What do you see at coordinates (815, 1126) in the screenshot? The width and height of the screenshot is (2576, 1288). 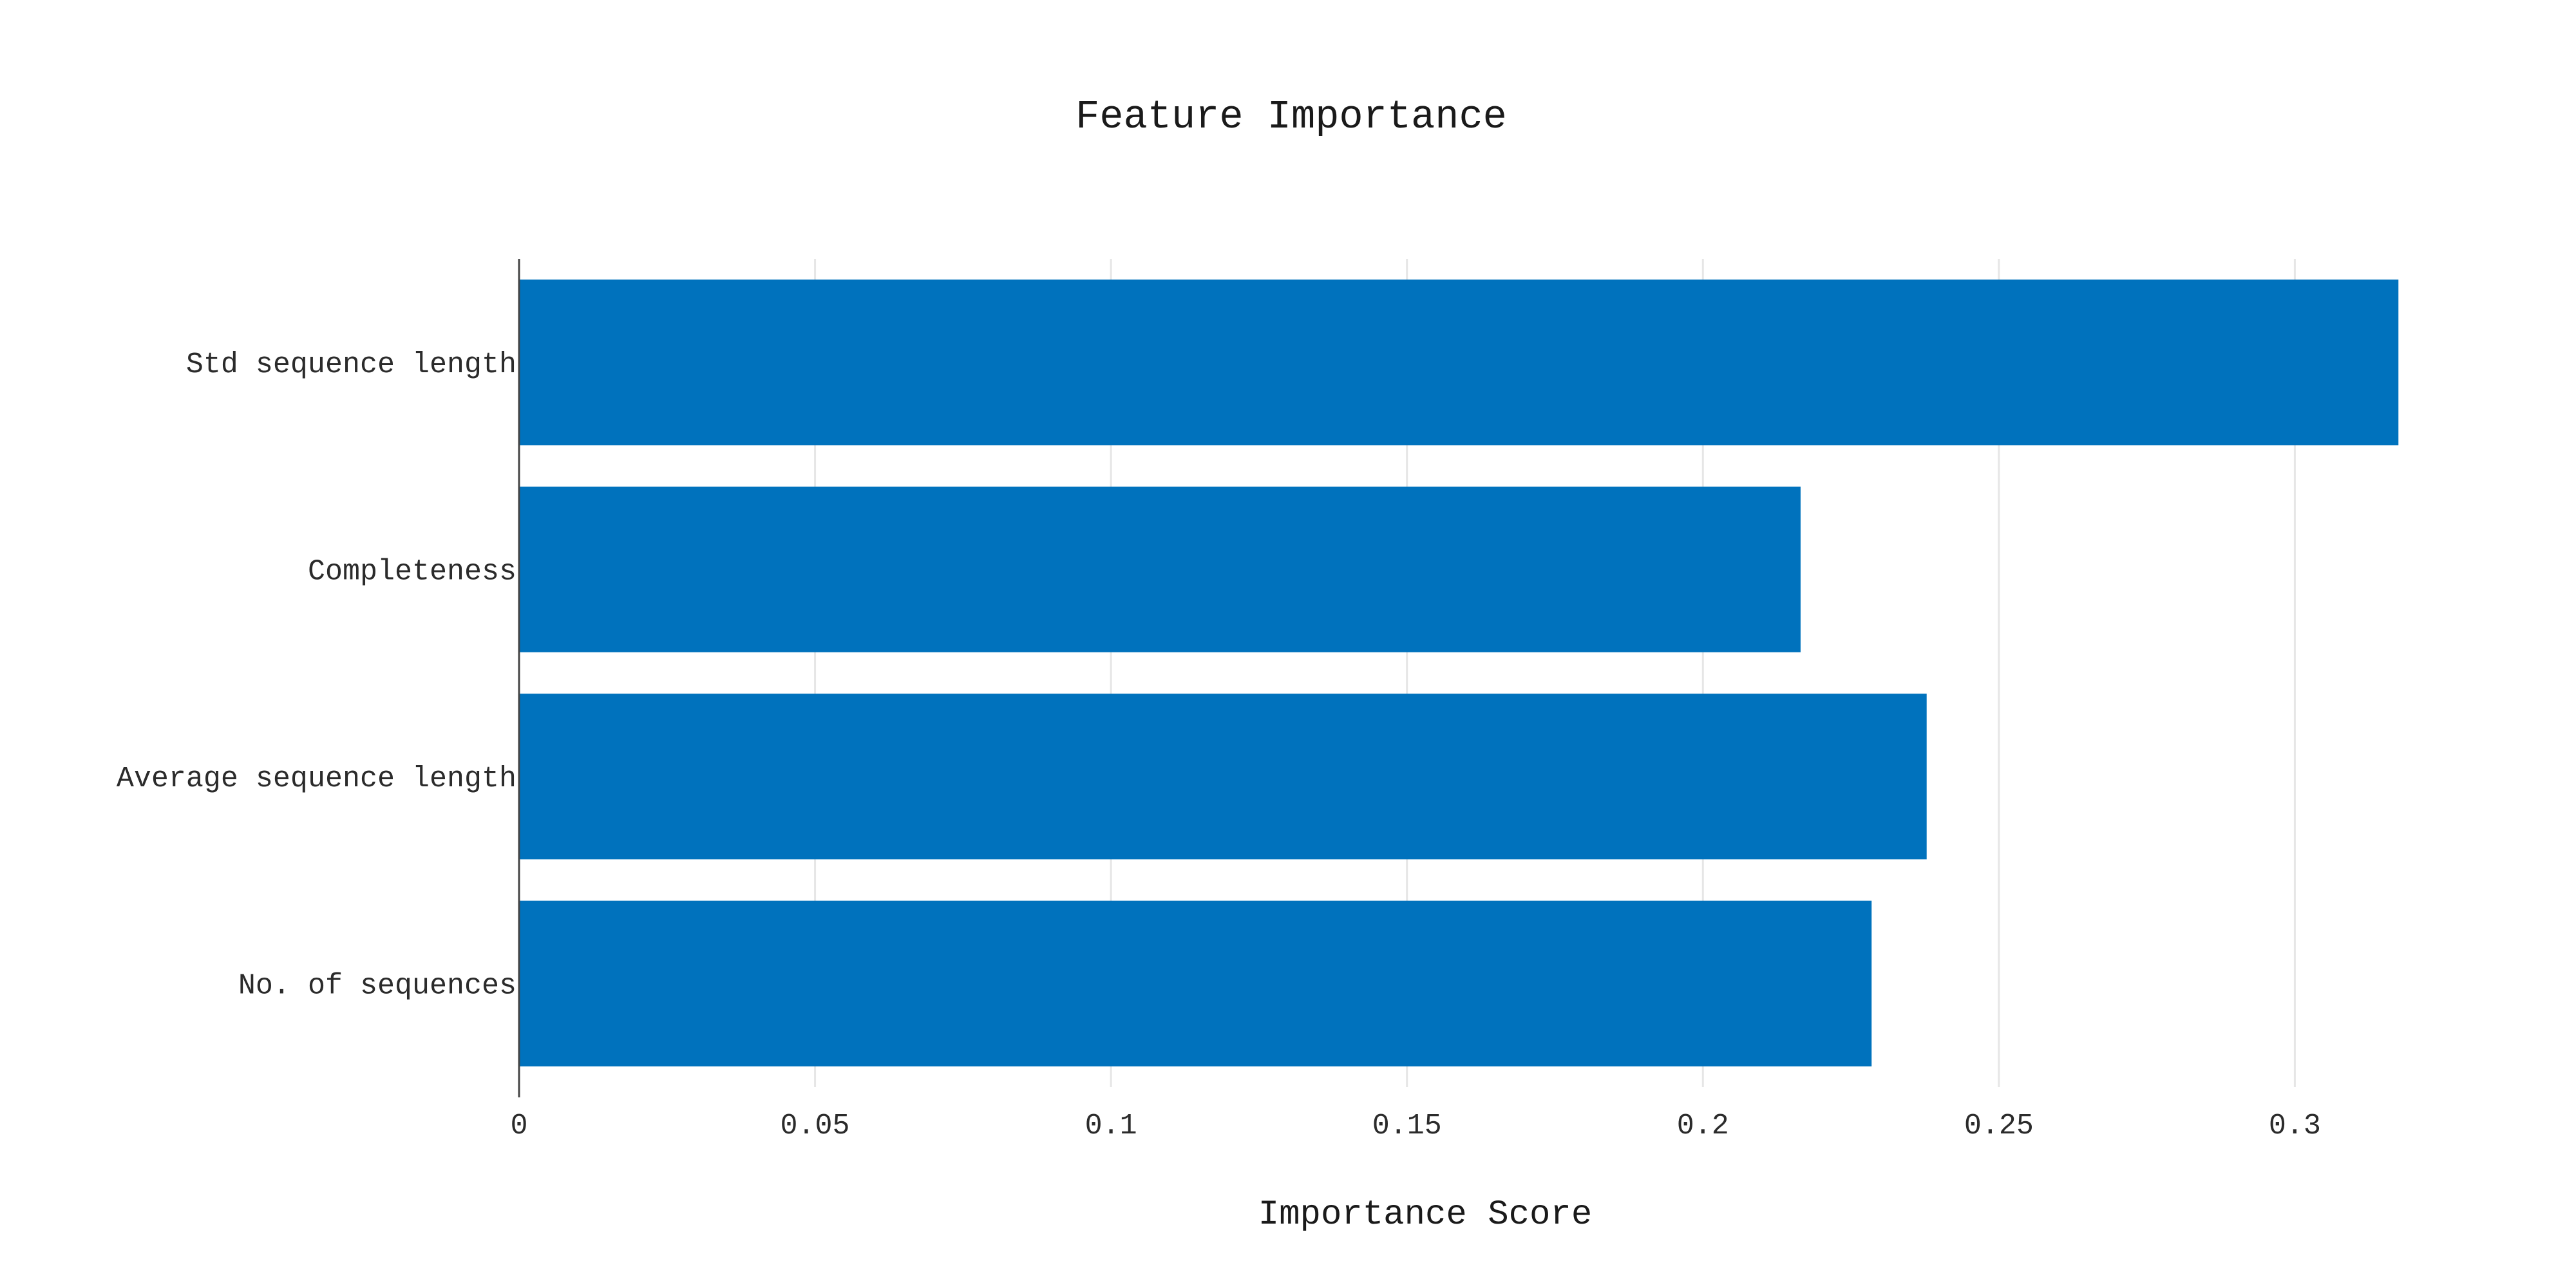 I see `x-tick-label: 0.05` at bounding box center [815, 1126].